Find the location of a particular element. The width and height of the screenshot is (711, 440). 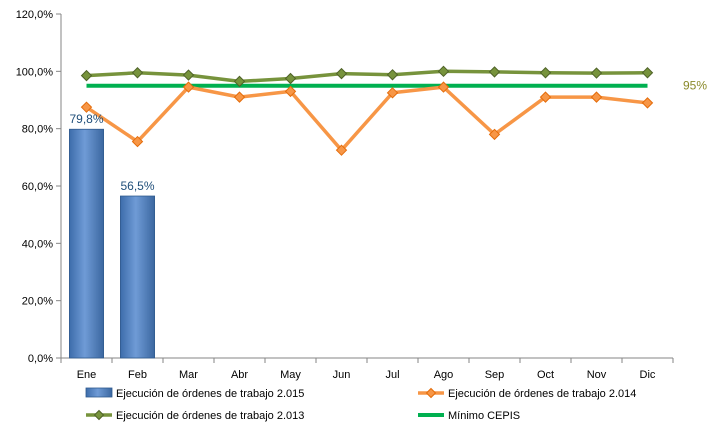

legend-item: Ejecución de órdenes de trabajo 2.013 is located at coordinates (195, 415).